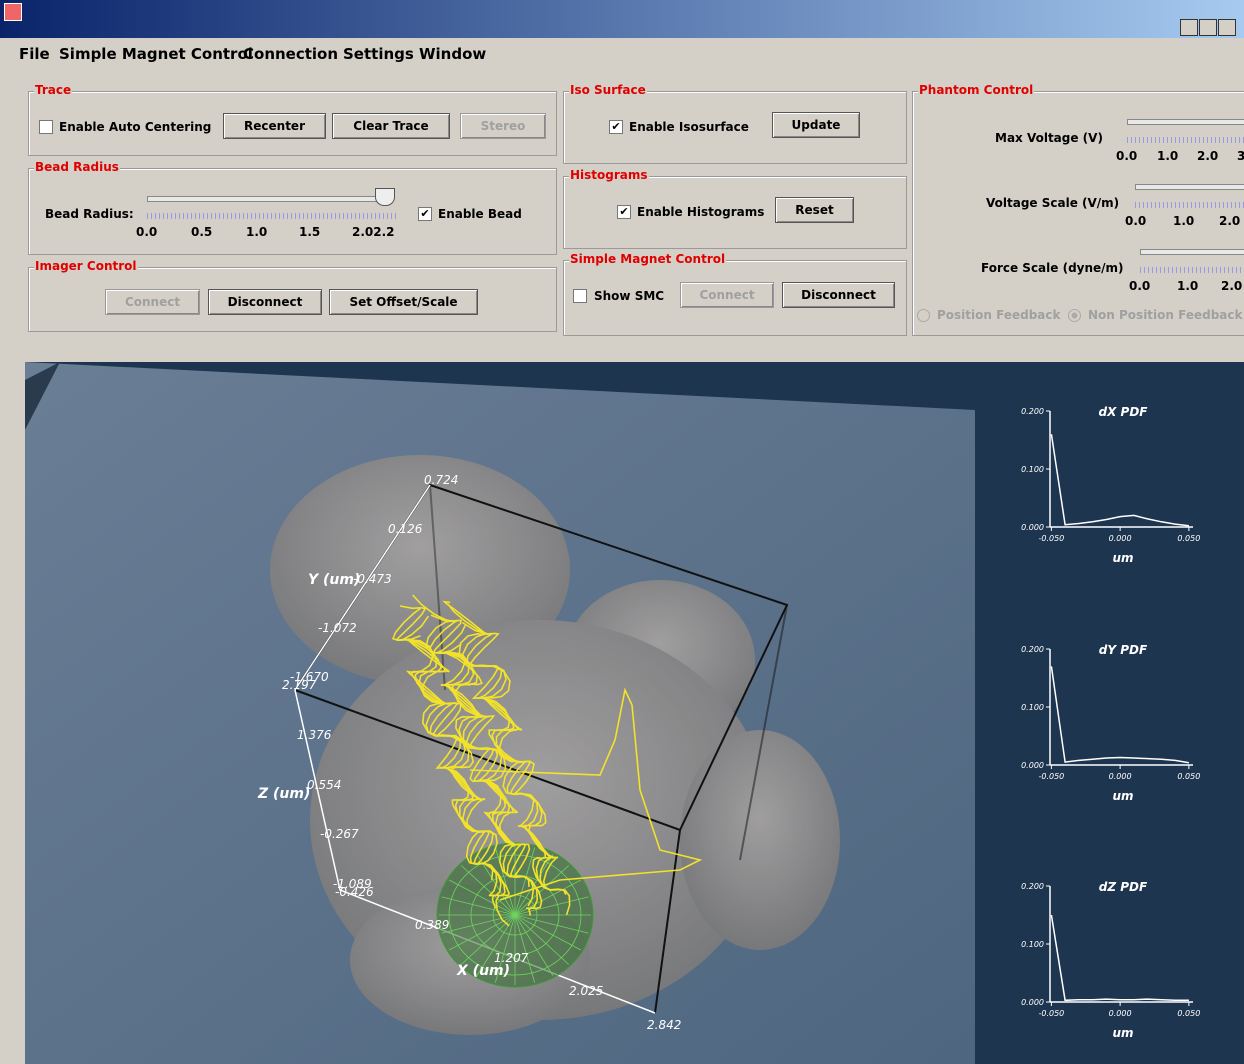 The image size is (1244, 1064). I want to click on chart-title: dX PDF, so click(1124, 412).